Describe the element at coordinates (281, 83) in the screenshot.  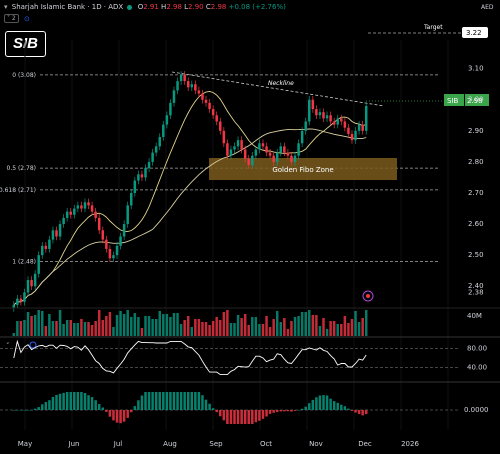
I see `neckline-label: Neckline` at that location.